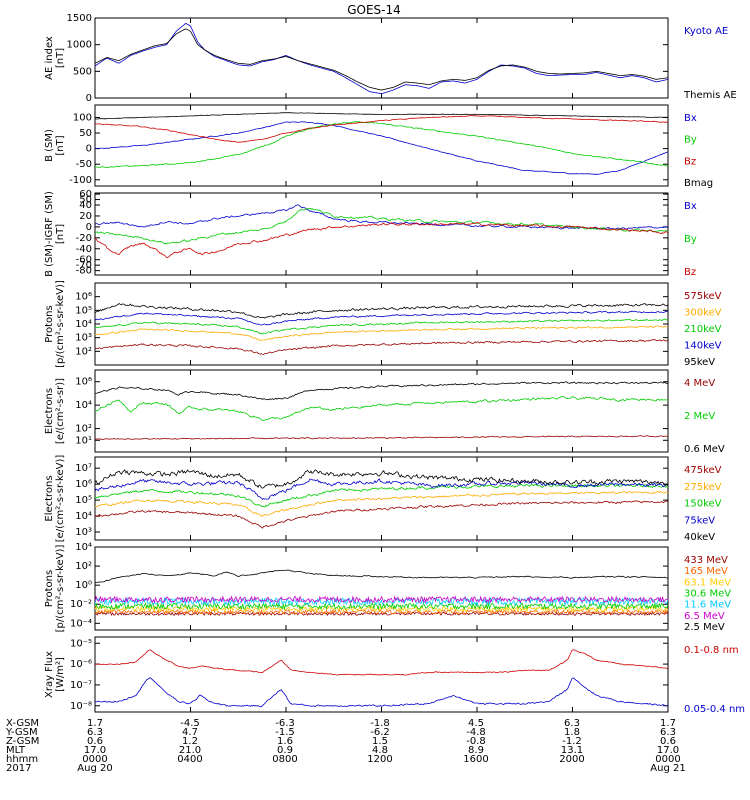 This screenshot has width=750, height=800. What do you see at coordinates (699, 520) in the screenshot?
I see `legend-75kev: 75keV` at bounding box center [699, 520].